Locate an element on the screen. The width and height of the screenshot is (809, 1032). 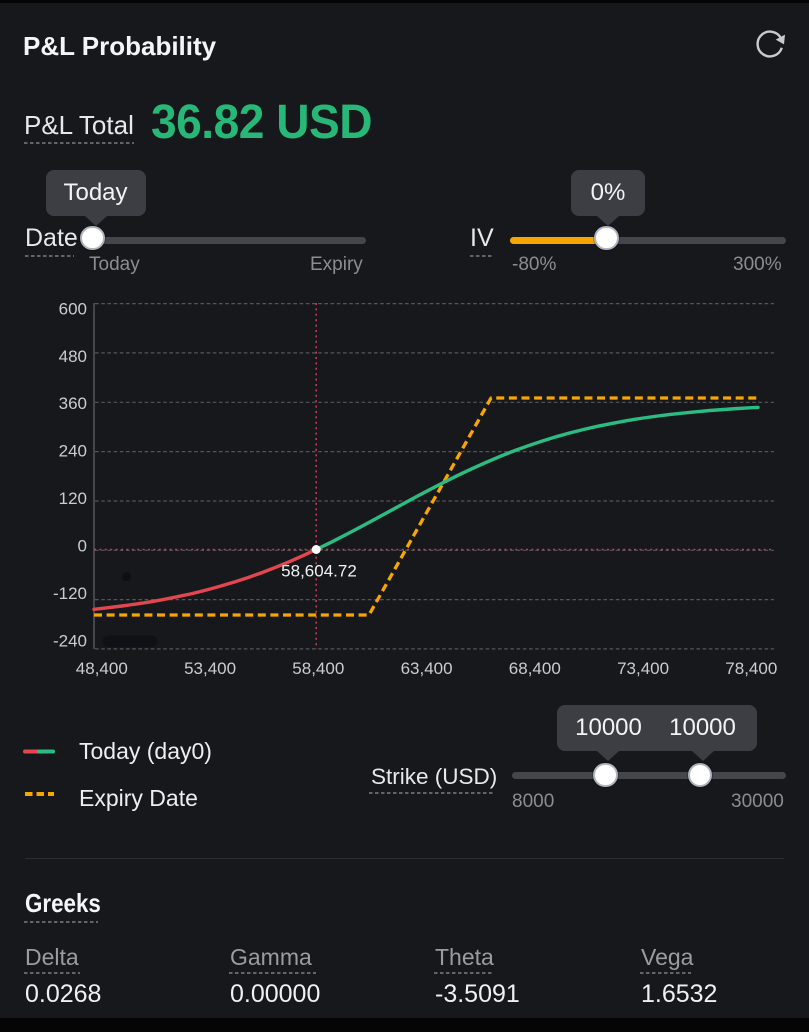
svg-text: 0 is located at coordinates (82, 546).